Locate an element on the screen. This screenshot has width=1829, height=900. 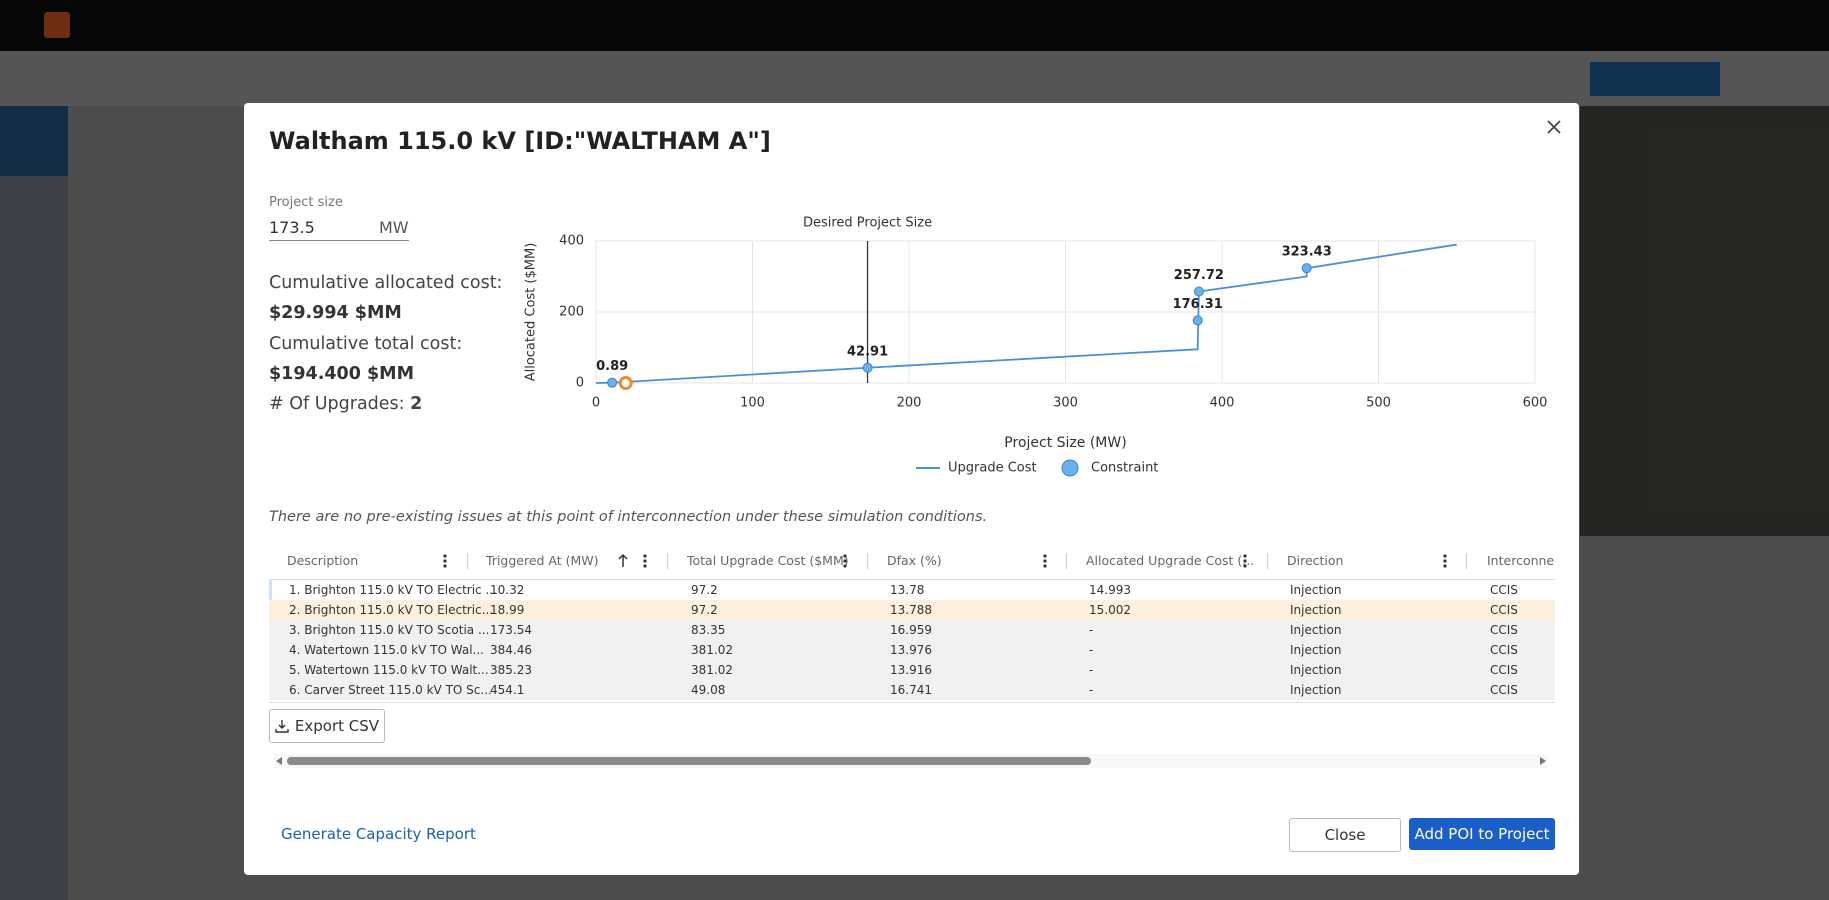
download-icon is located at coordinates (282, 726).